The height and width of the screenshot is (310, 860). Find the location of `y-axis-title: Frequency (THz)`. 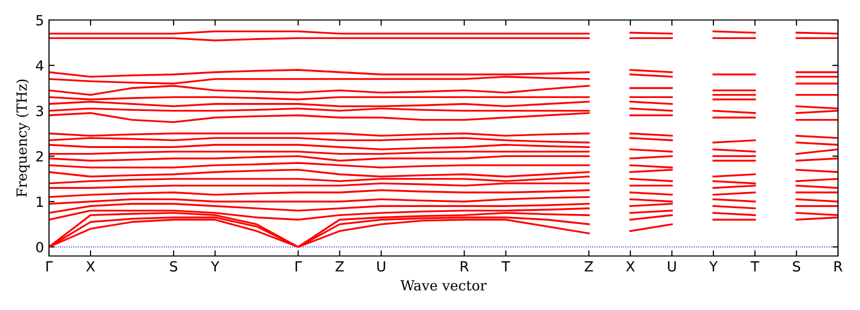

y-axis-title: Frequency (THz) is located at coordinates (23, 138).